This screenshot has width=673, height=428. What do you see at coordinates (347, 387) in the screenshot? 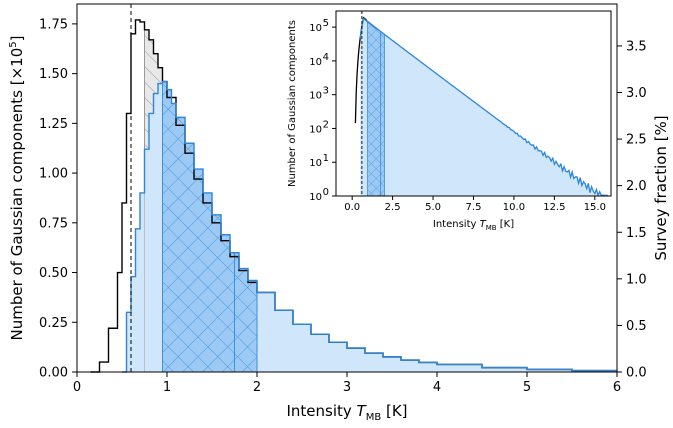
I see `x-tick-label: 3` at bounding box center [347, 387].